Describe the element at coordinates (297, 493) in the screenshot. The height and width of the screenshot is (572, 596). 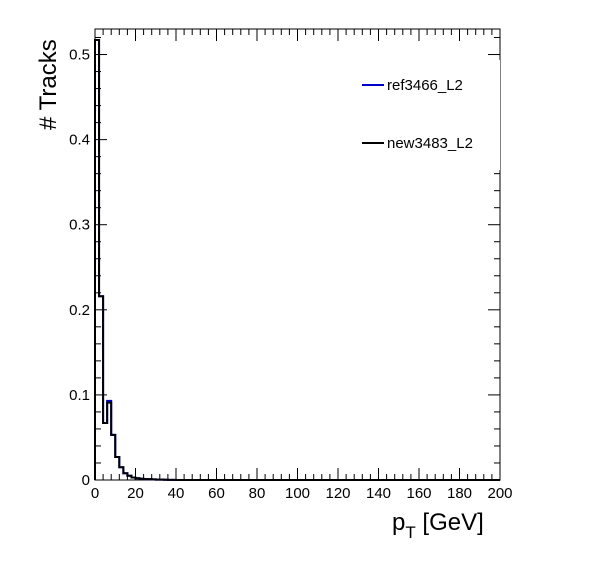
I see `x-tick-label: 100` at that location.